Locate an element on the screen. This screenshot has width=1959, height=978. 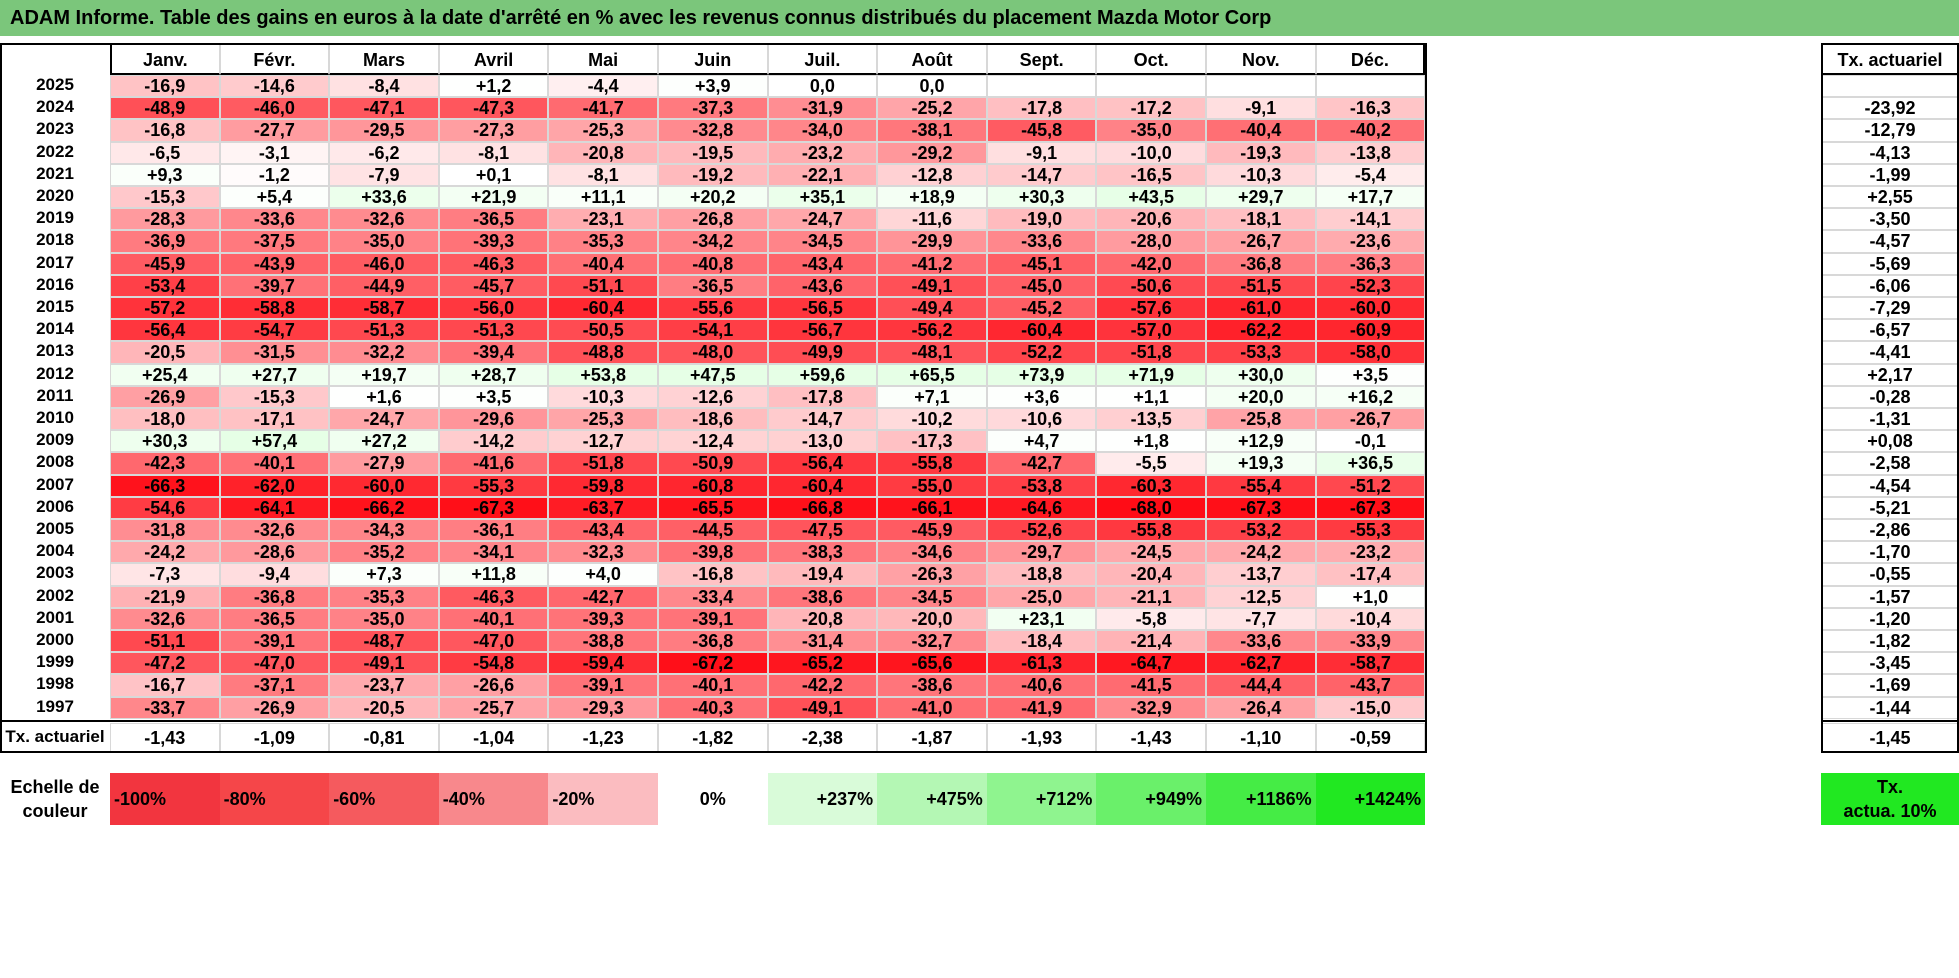
table-cell: -45,1 is located at coordinates (1041, 263).